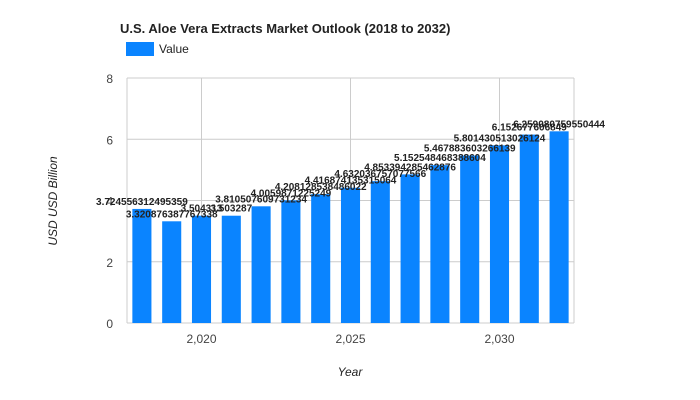 The image size is (700, 400). What do you see at coordinates (157, 49) in the screenshot?
I see `legend: Value` at bounding box center [157, 49].